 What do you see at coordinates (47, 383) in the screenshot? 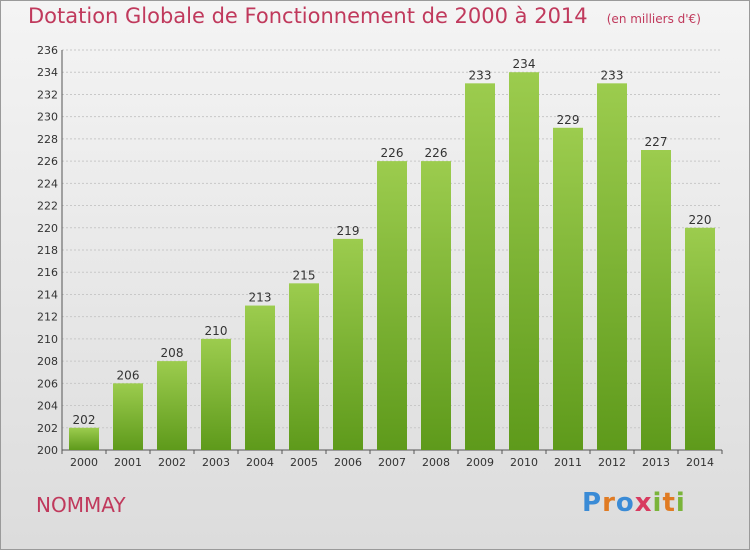
I see `y-tick-label: 206` at bounding box center [47, 383].